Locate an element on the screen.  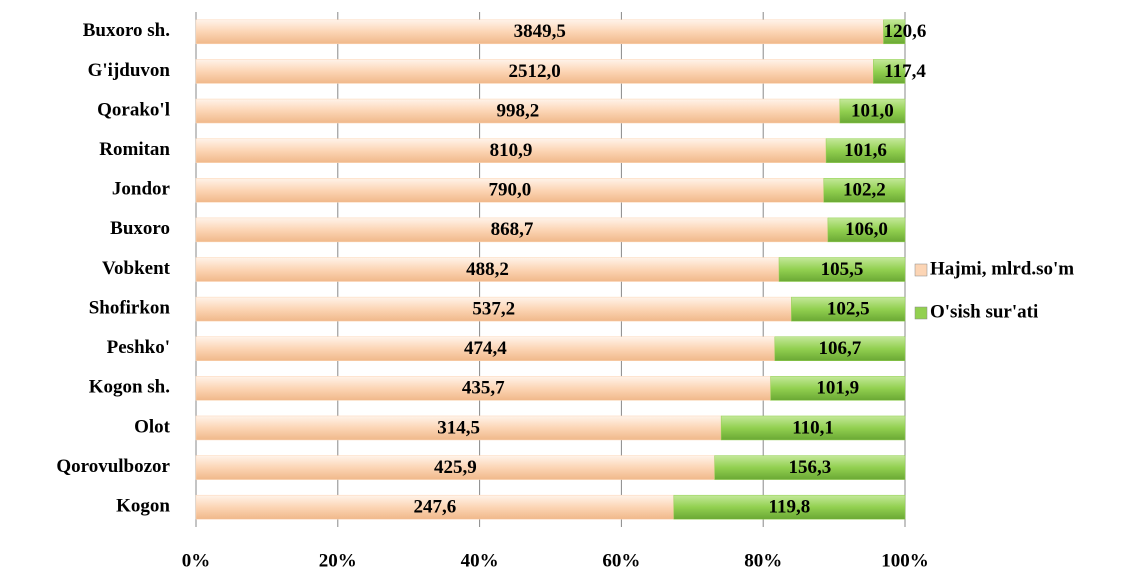
data-label: 537,2 is located at coordinates (493, 308).